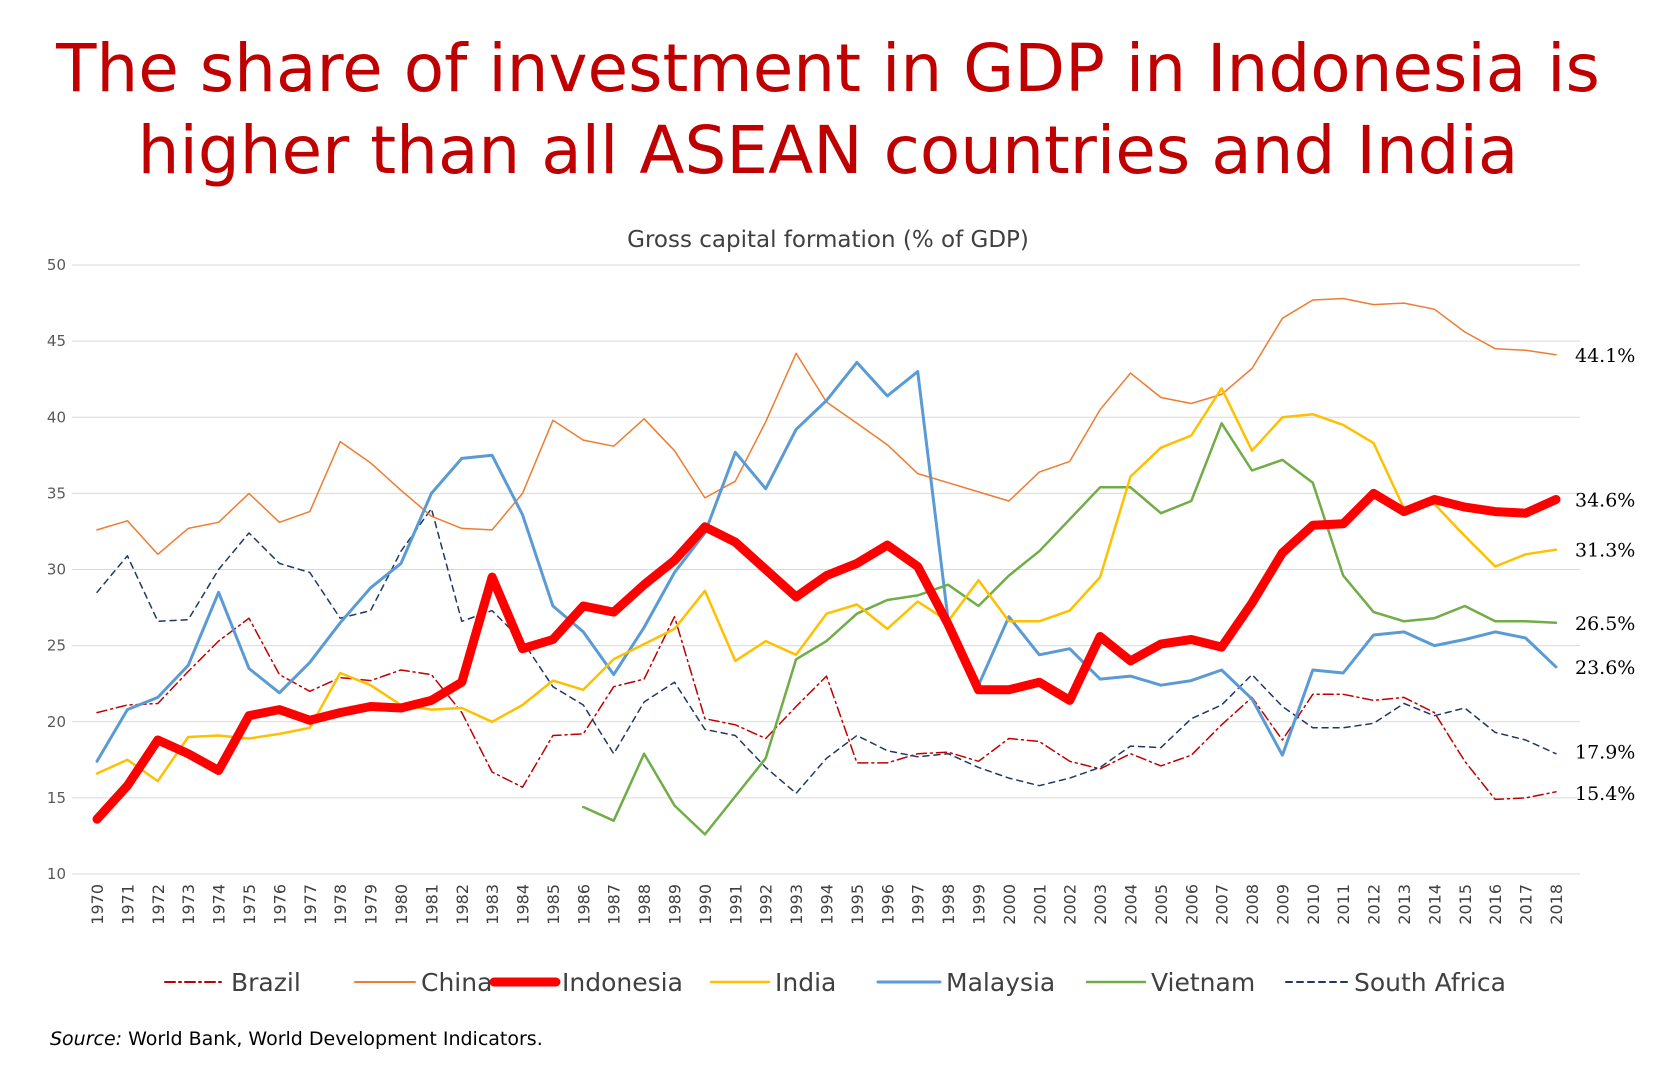 This screenshot has height=1068, width=1656. Describe the element at coordinates (1605, 753) in the screenshot. I see `end-label-south-africa: 17.9%` at that location.